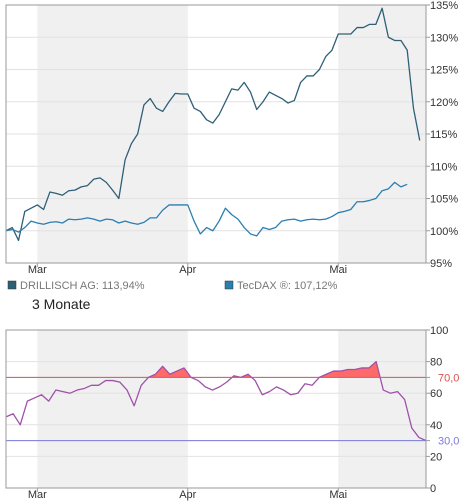  What do you see at coordinates (206, 209) in the screenshot?
I see `series-line-tecdax` at bounding box center [206, 209].